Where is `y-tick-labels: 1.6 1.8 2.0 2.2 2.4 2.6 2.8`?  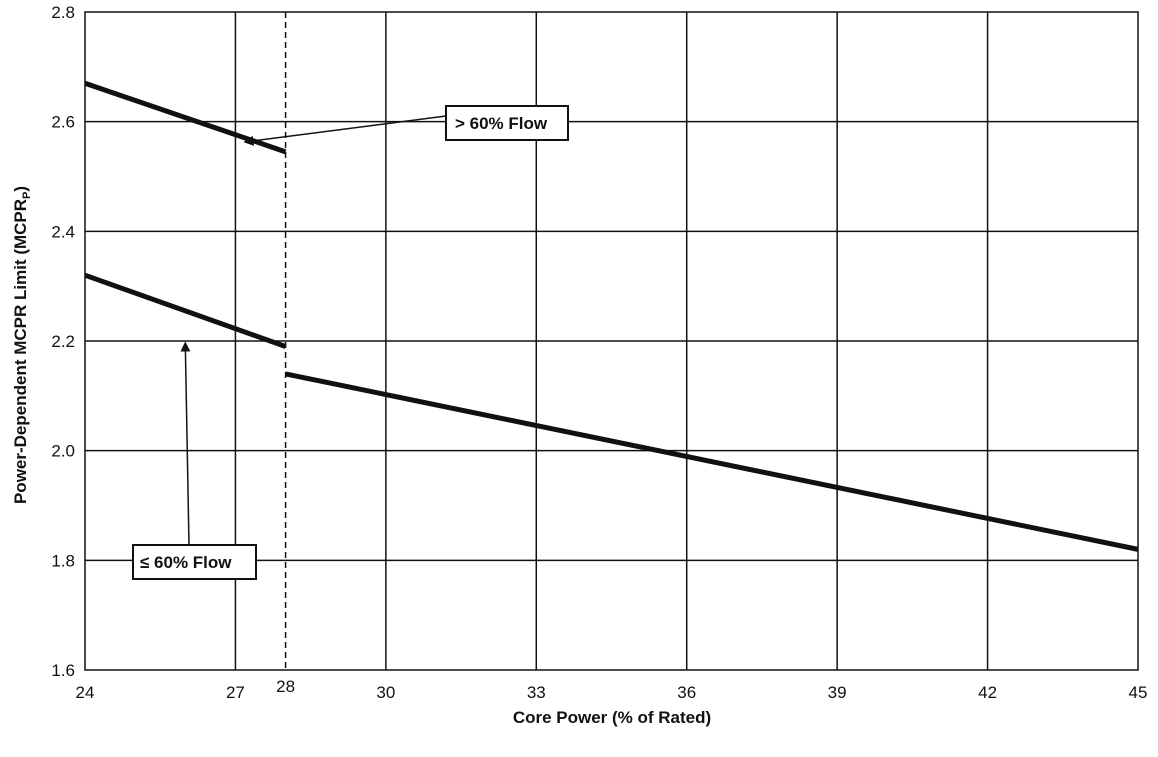 y-tick-labels: 1.6 1.8 2.0 2.2 2.4 2.6 2.8 is located at coordinates (63, 341).